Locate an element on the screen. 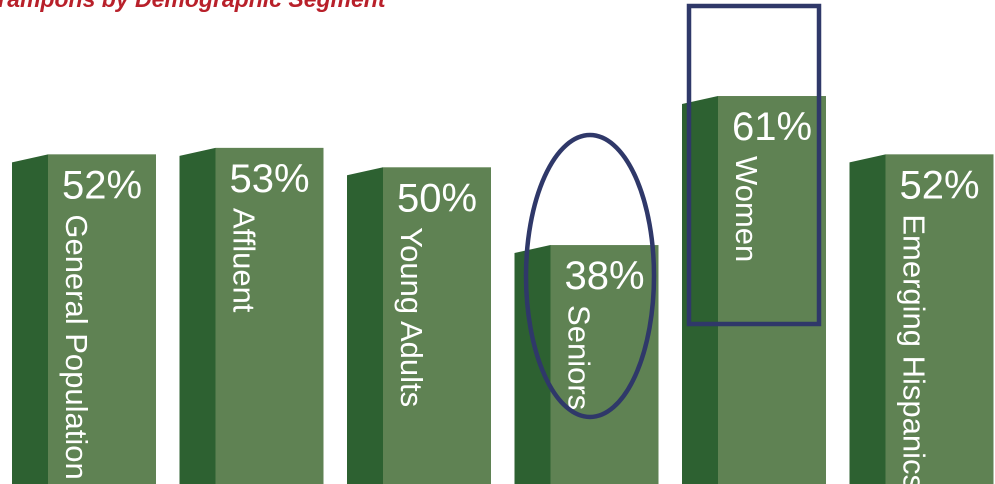 Image resolution: width=995 pixels, height=484 pixels. bar-affluent: 53% Affluent is located at coordinates (251, 315).